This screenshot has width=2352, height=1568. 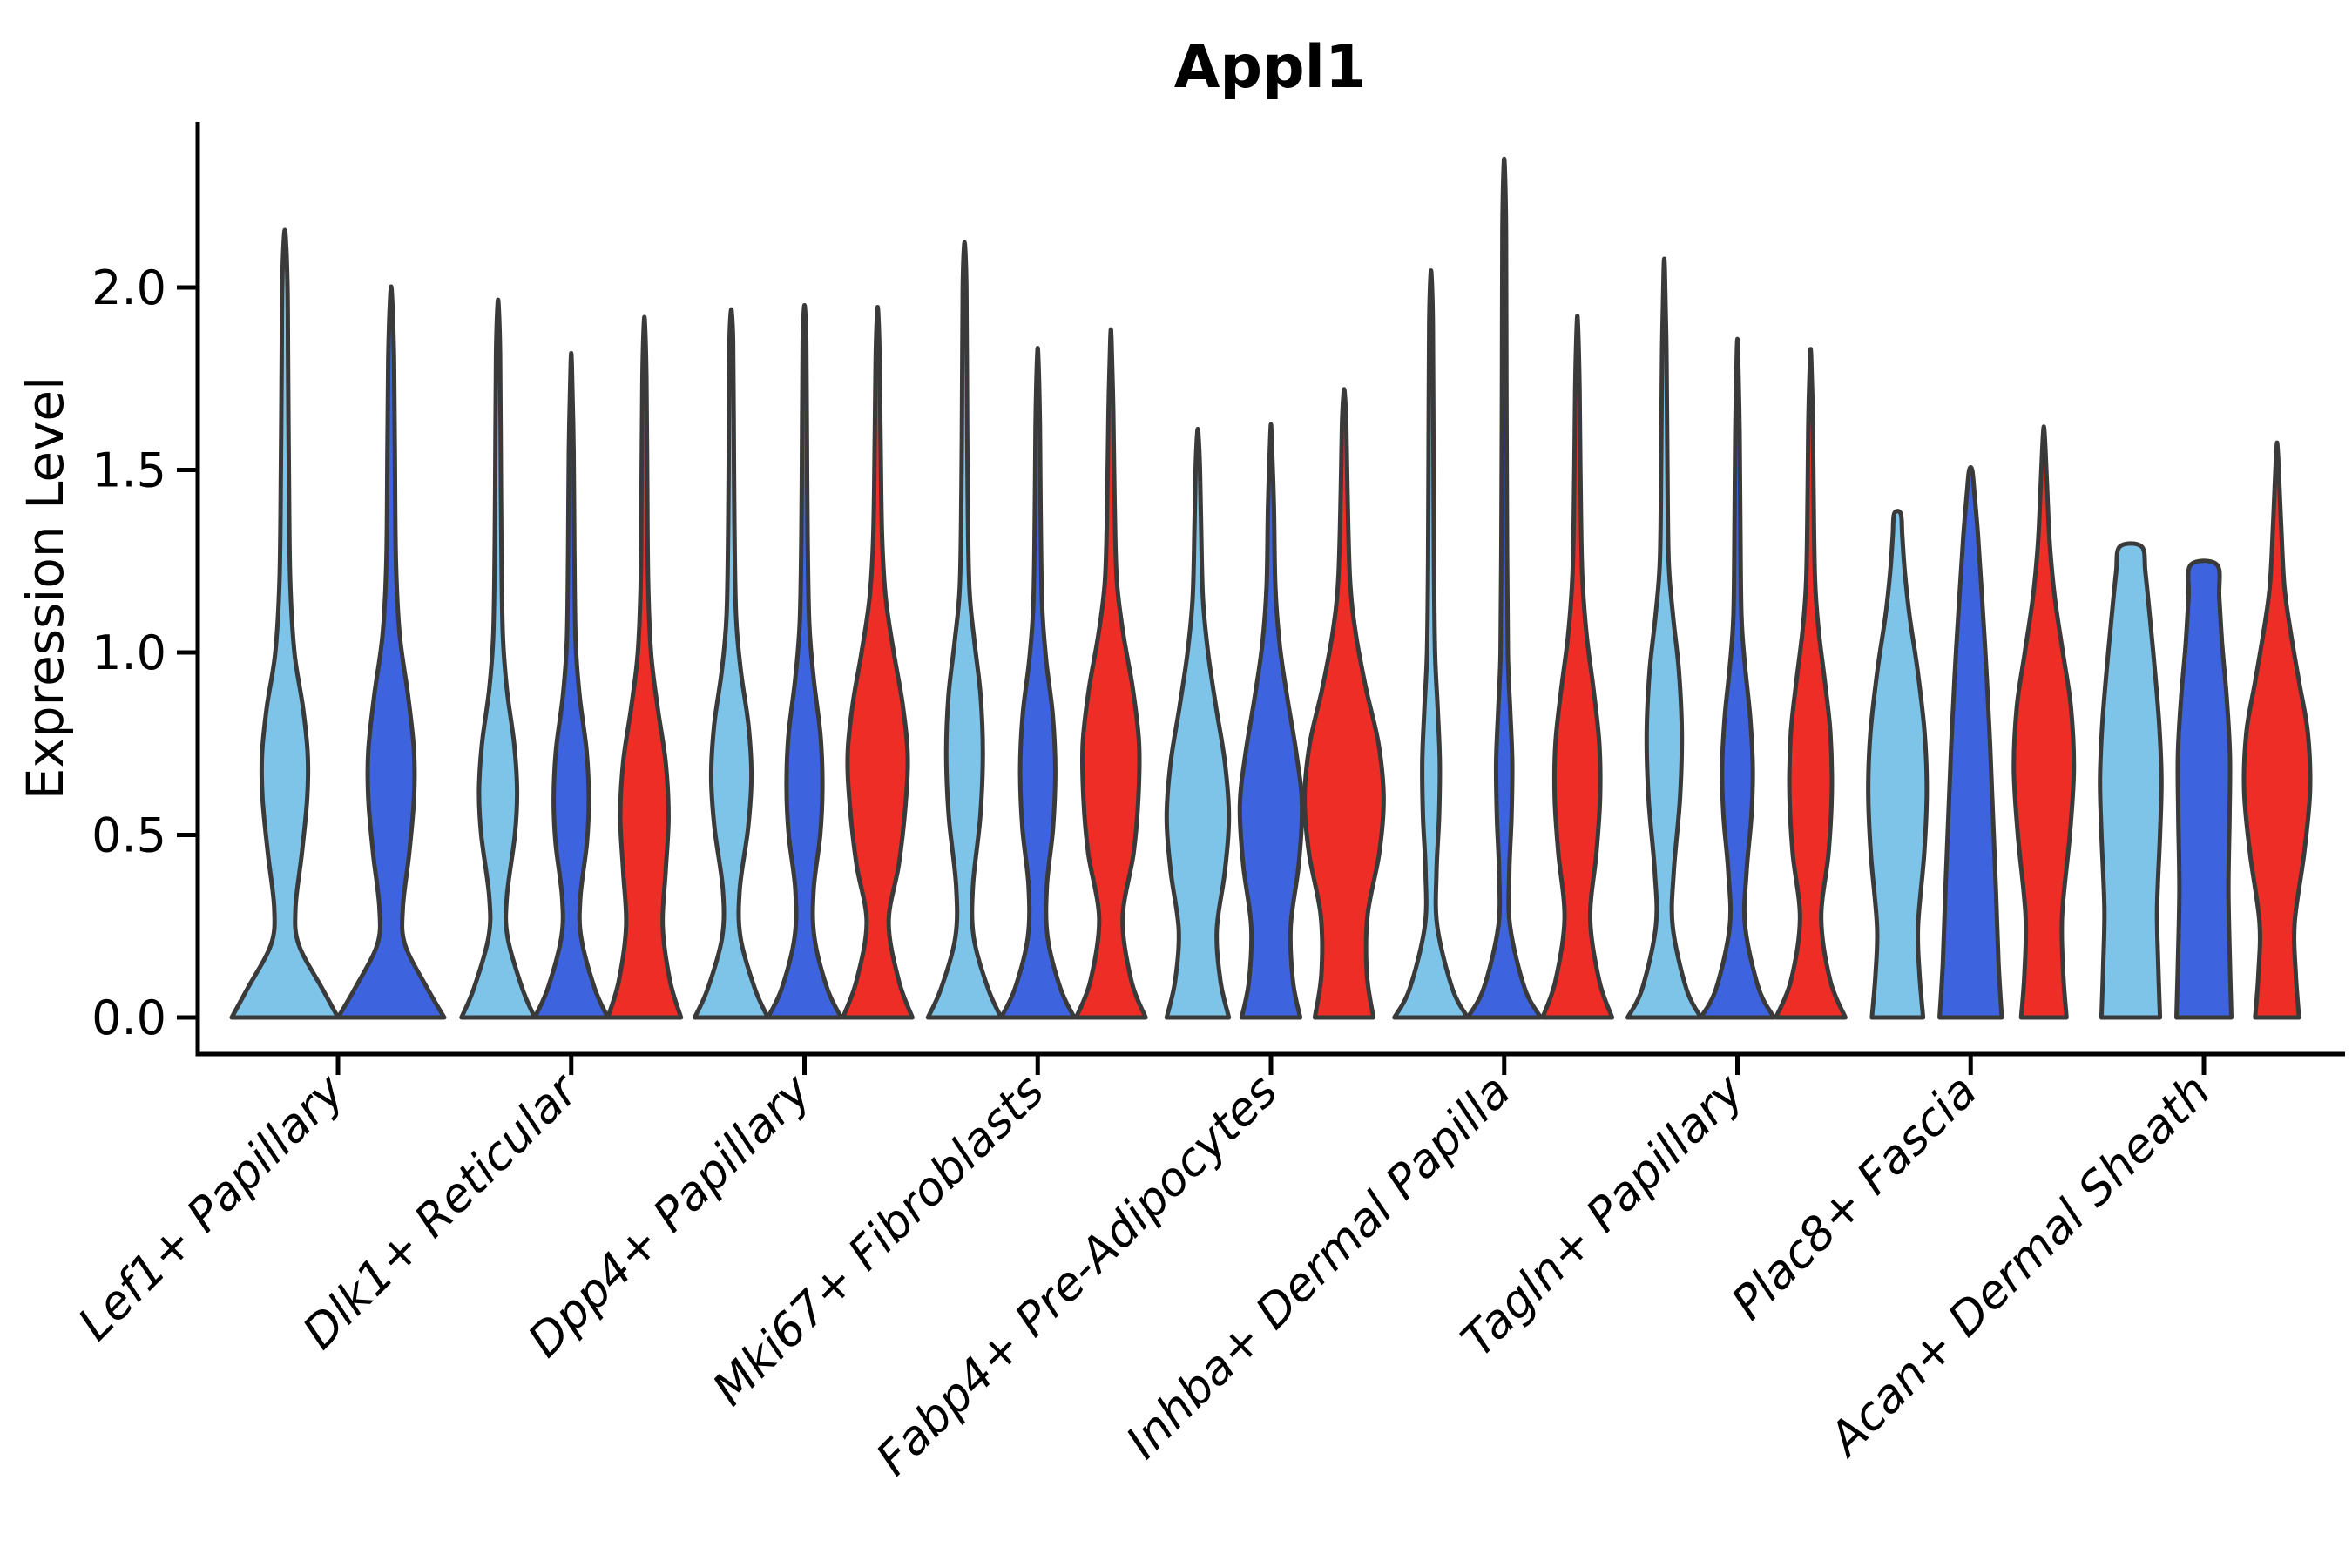 I want to click on y-tick-label: 0.5, so click(x=129, y=835).